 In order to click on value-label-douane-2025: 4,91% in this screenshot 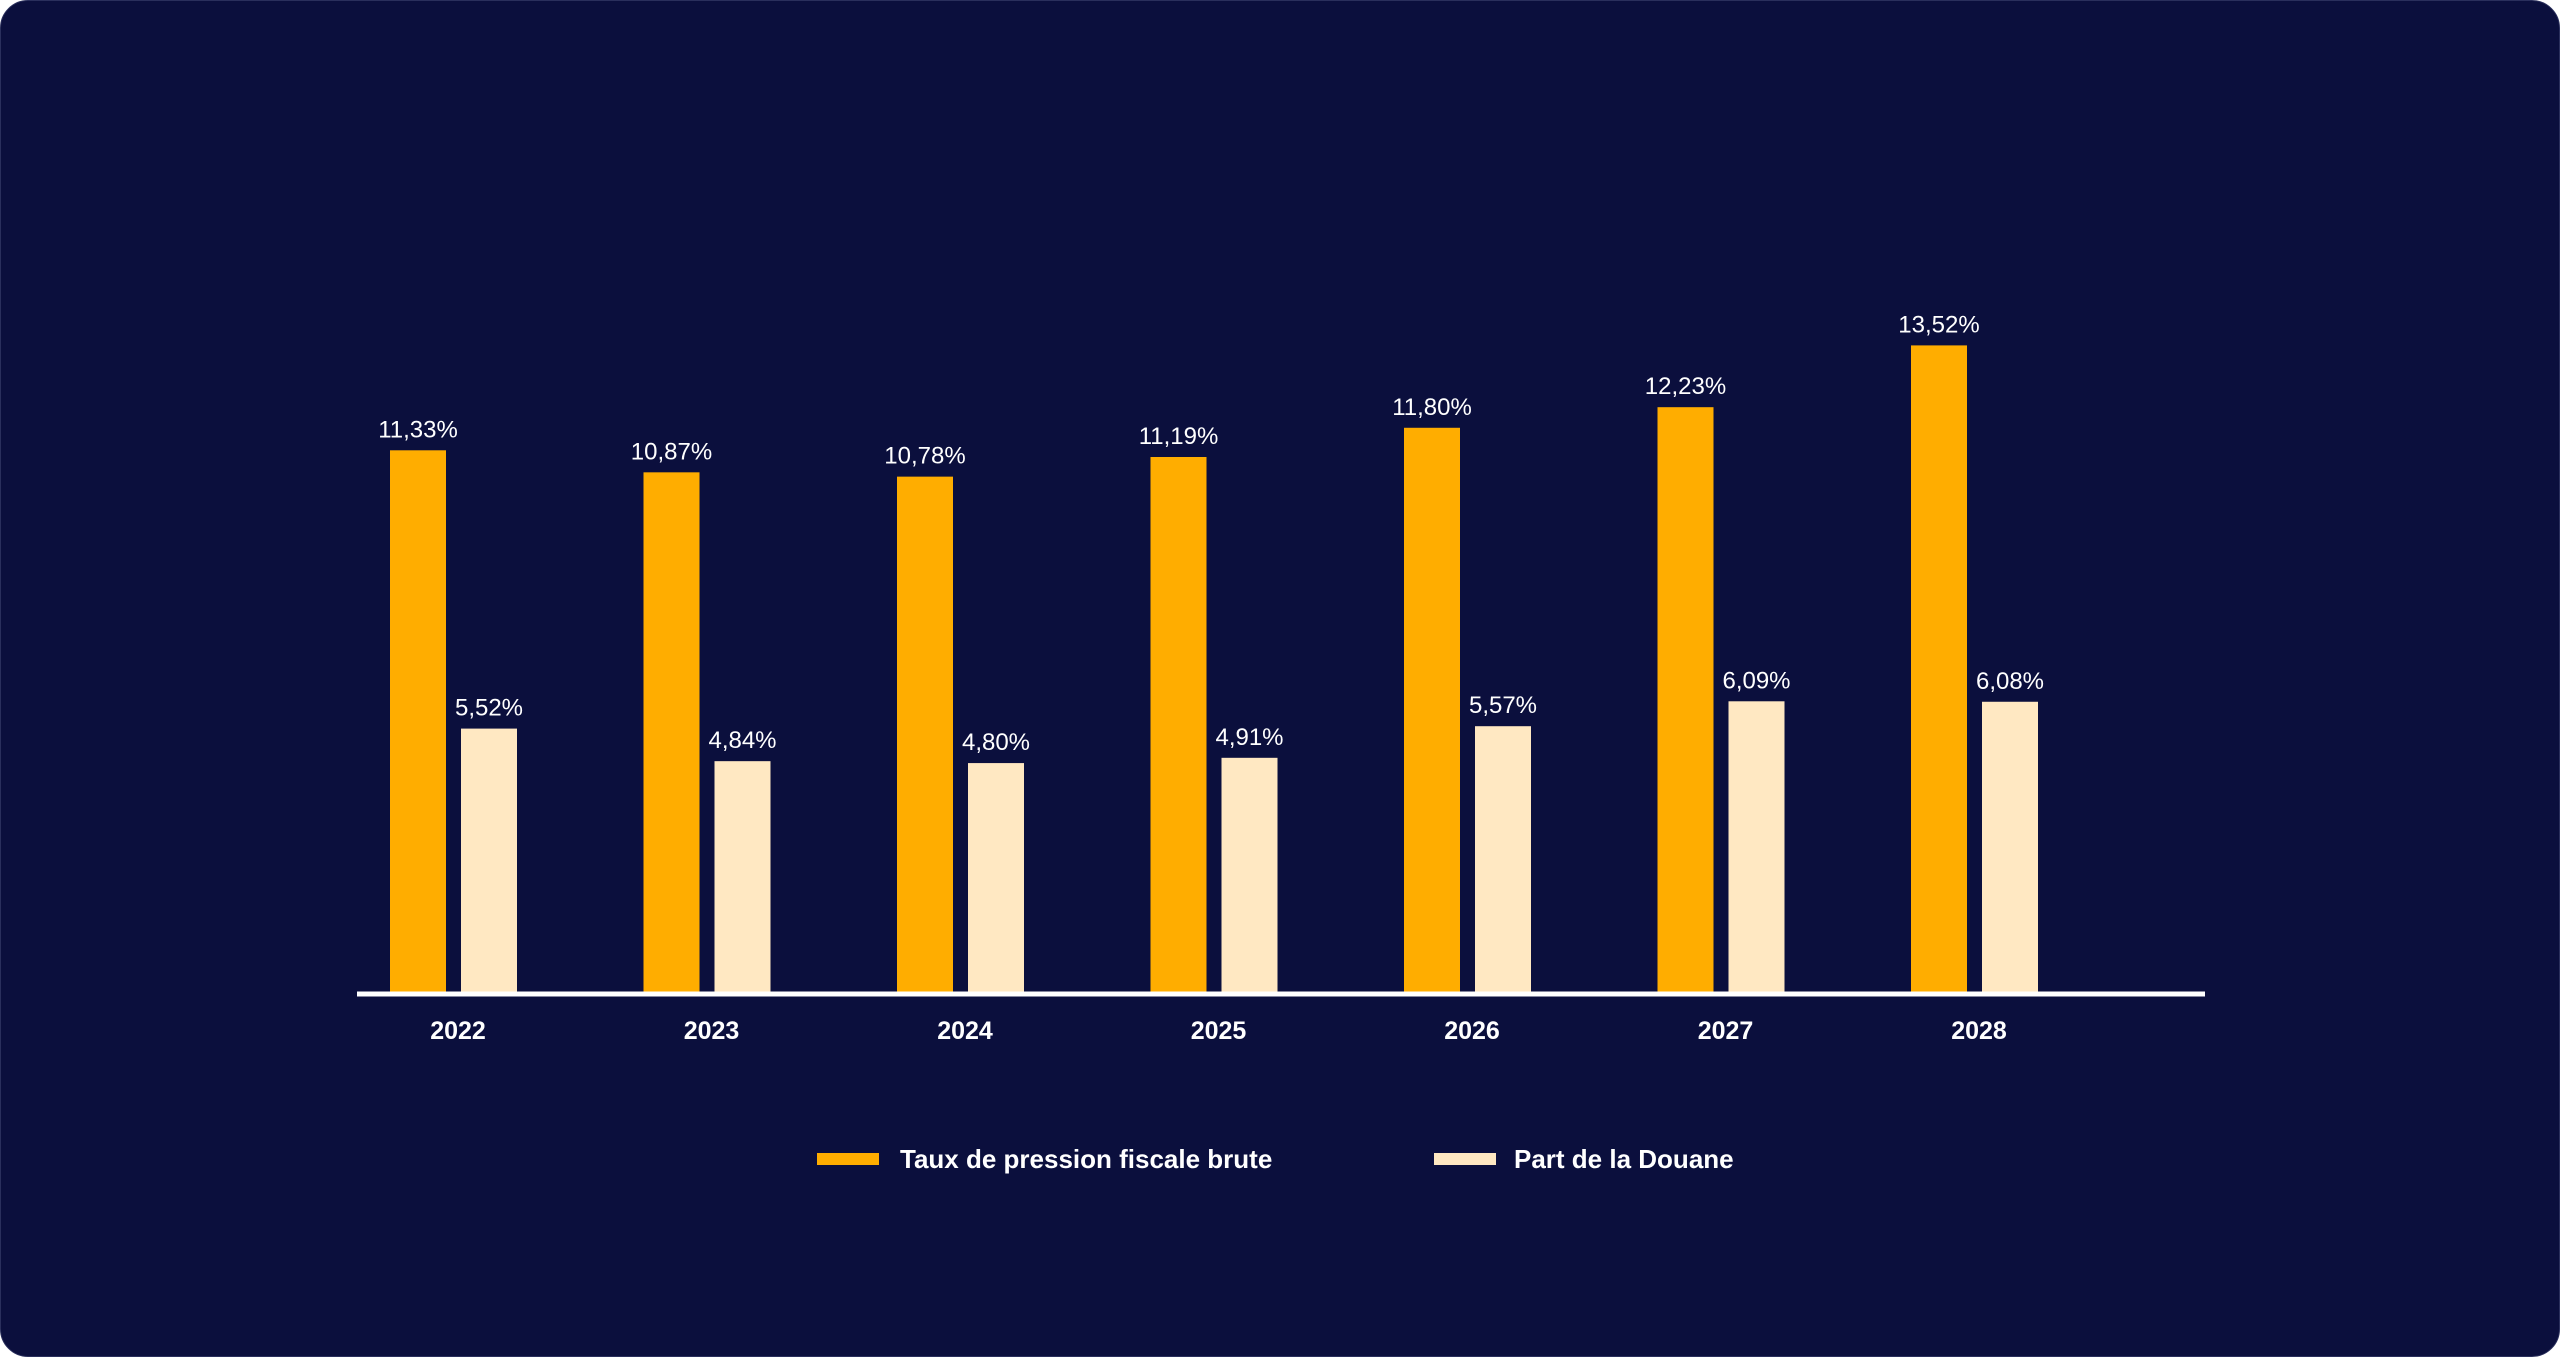, I will do `click(1249, 737)`.